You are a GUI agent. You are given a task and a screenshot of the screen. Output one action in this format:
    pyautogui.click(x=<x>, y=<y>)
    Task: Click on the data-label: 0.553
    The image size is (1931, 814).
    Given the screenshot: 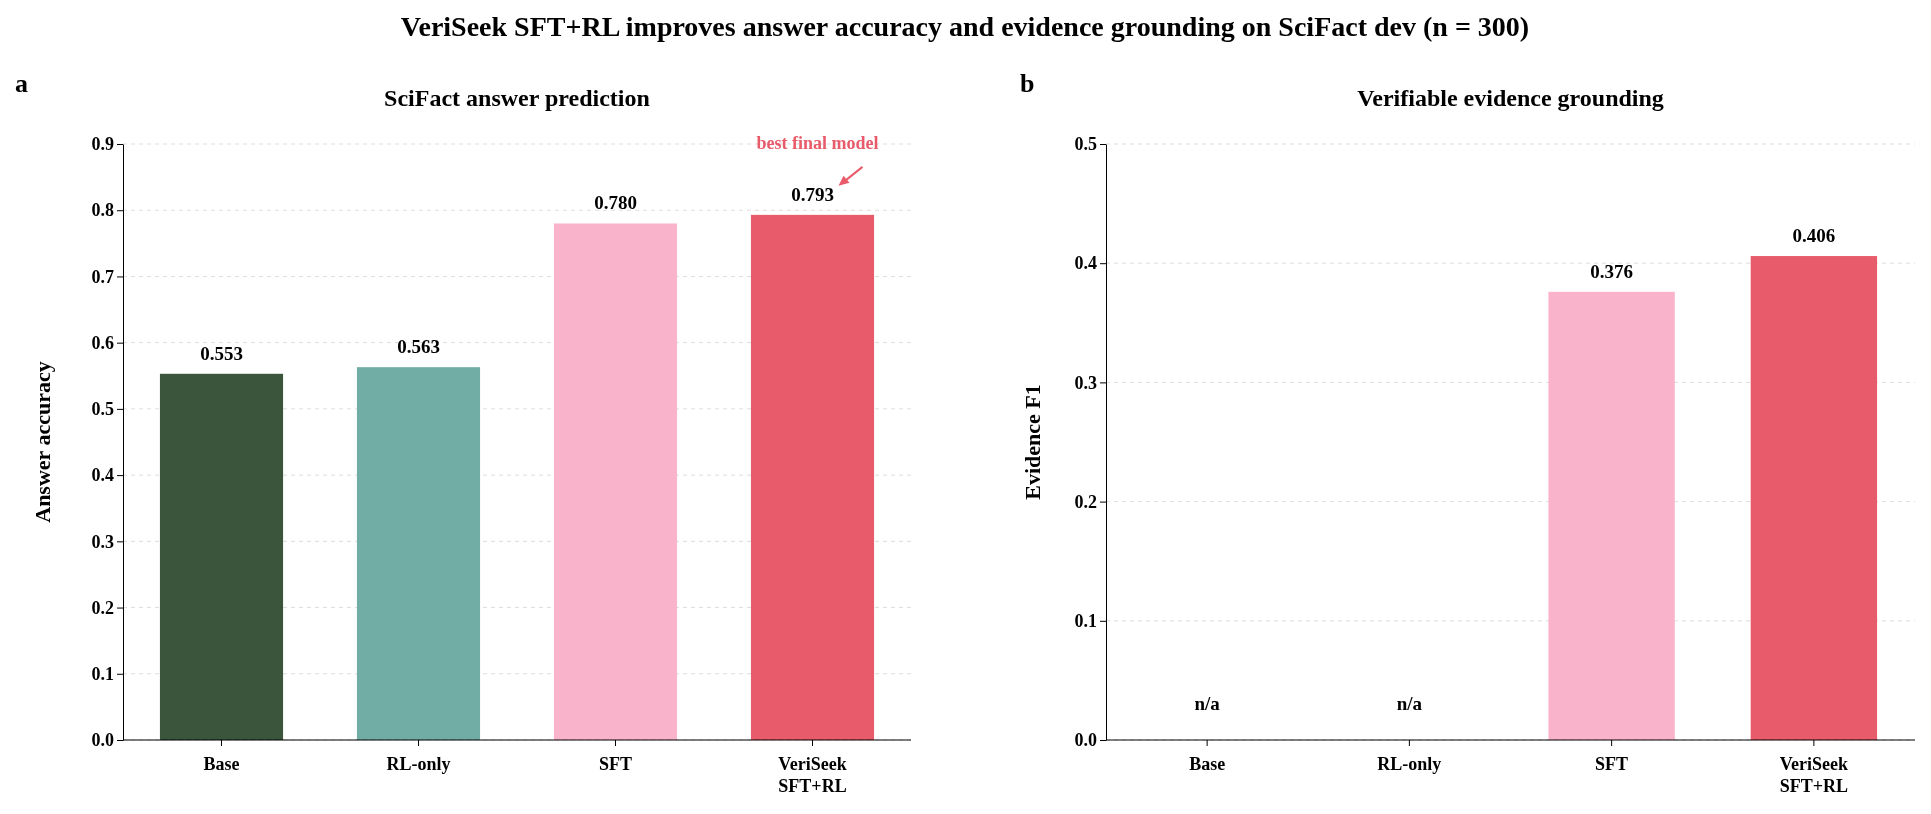 What is the action you would take?
    pyautogui.click(x=221, y=353)
    